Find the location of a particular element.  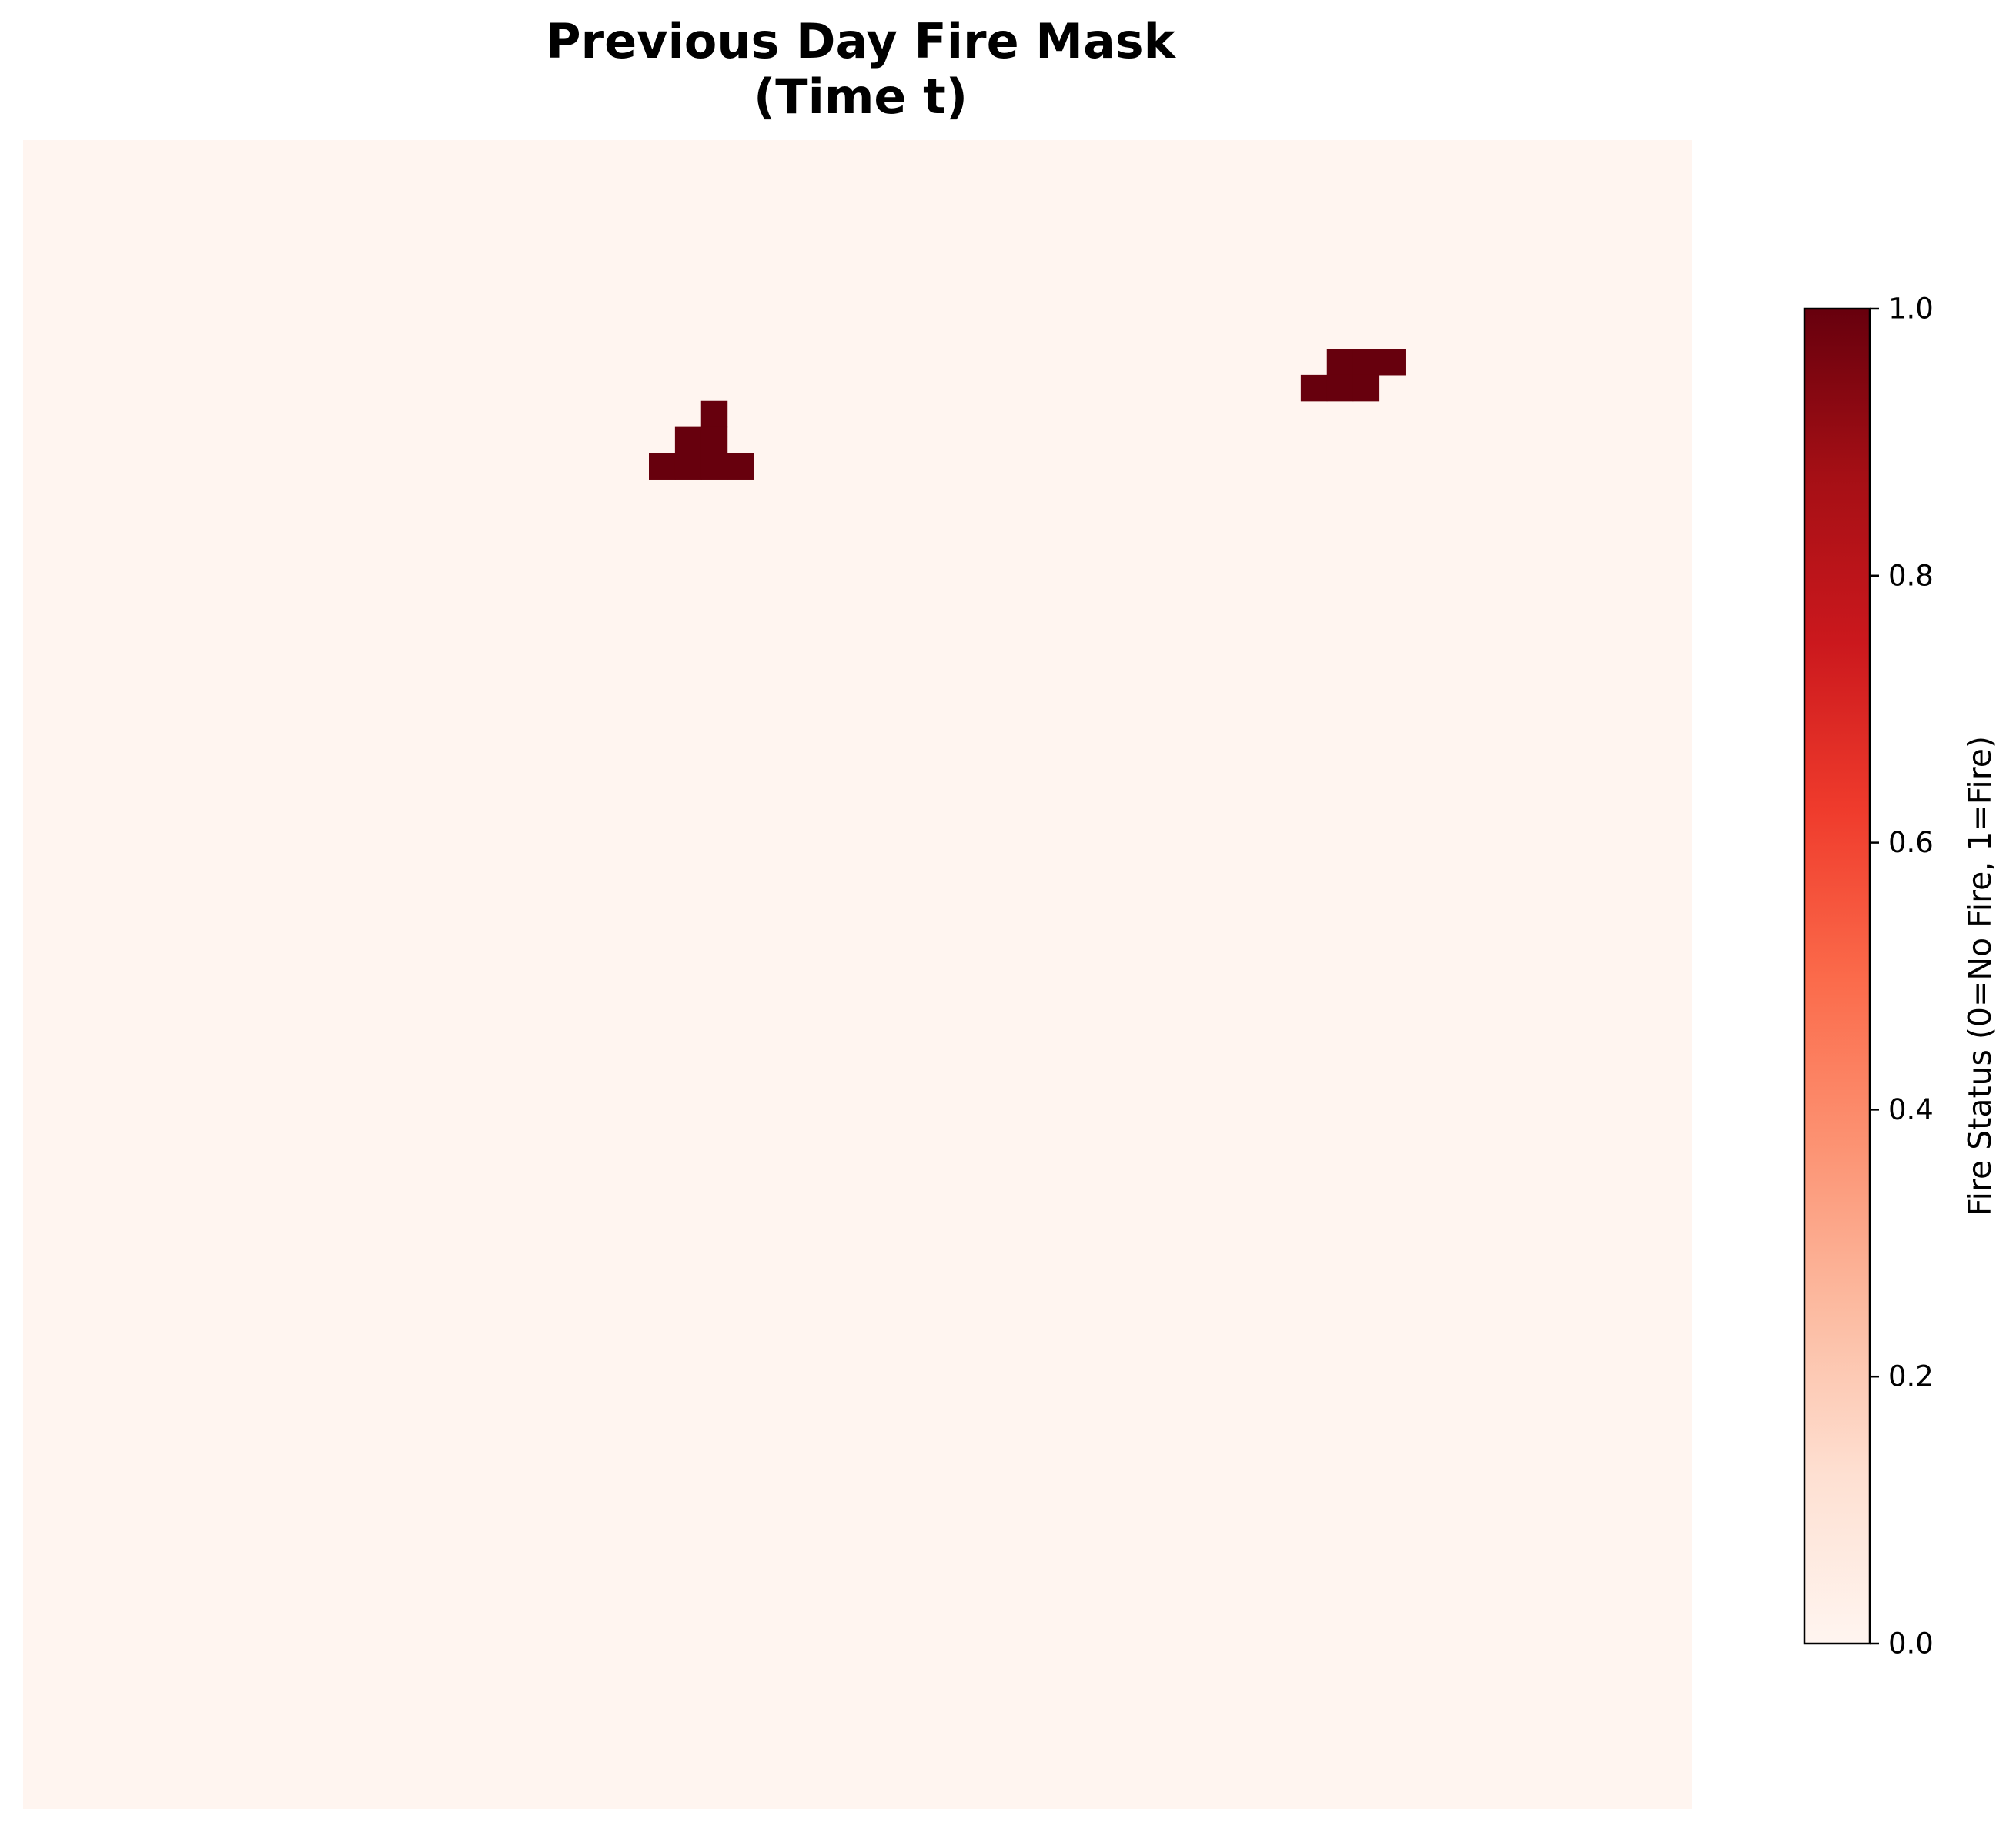

chart-title: Previous Day Fire Mask (Time t) is located at coordinates (860, 69).